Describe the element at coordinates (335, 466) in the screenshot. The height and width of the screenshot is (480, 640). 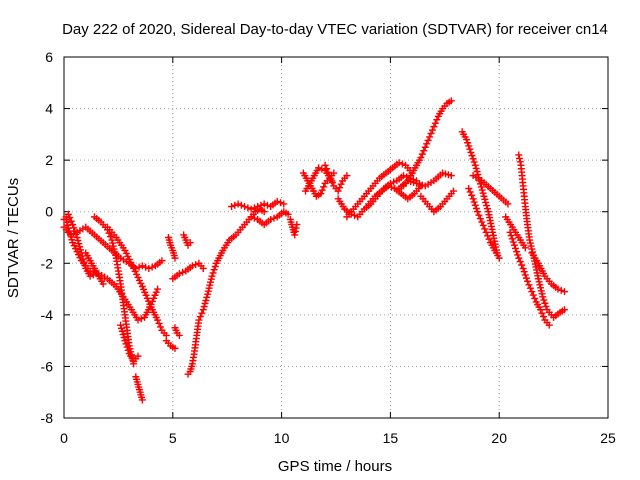
I see `x-axis-title: GPS time / hours` at that location.